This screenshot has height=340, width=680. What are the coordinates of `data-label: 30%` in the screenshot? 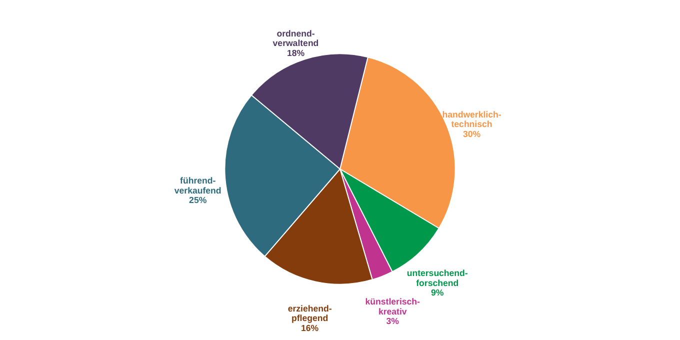 It's located at (471, 133).